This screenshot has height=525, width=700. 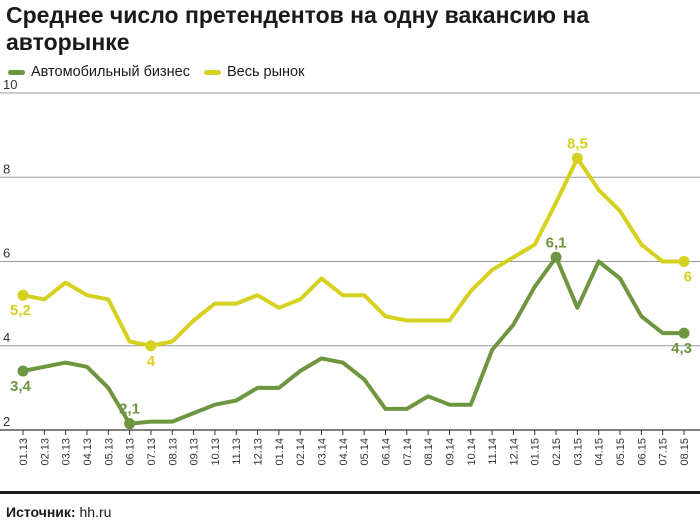 I want to click on source-note: Источник: hh.ru, so click(x=58, y=512).